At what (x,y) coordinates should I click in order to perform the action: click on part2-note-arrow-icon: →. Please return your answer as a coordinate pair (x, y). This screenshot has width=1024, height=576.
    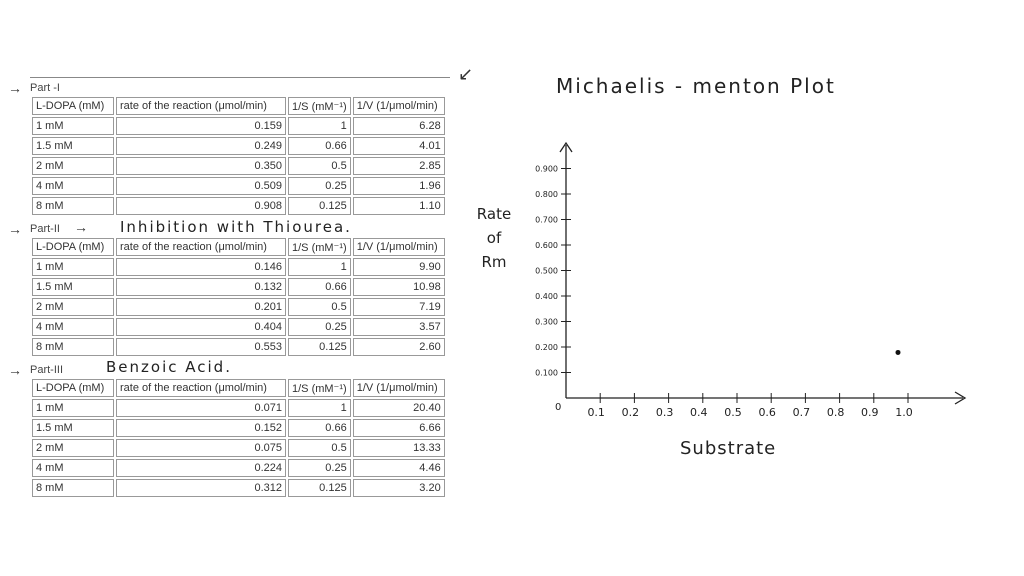
    Looking at the image, I should click on (81, 227).